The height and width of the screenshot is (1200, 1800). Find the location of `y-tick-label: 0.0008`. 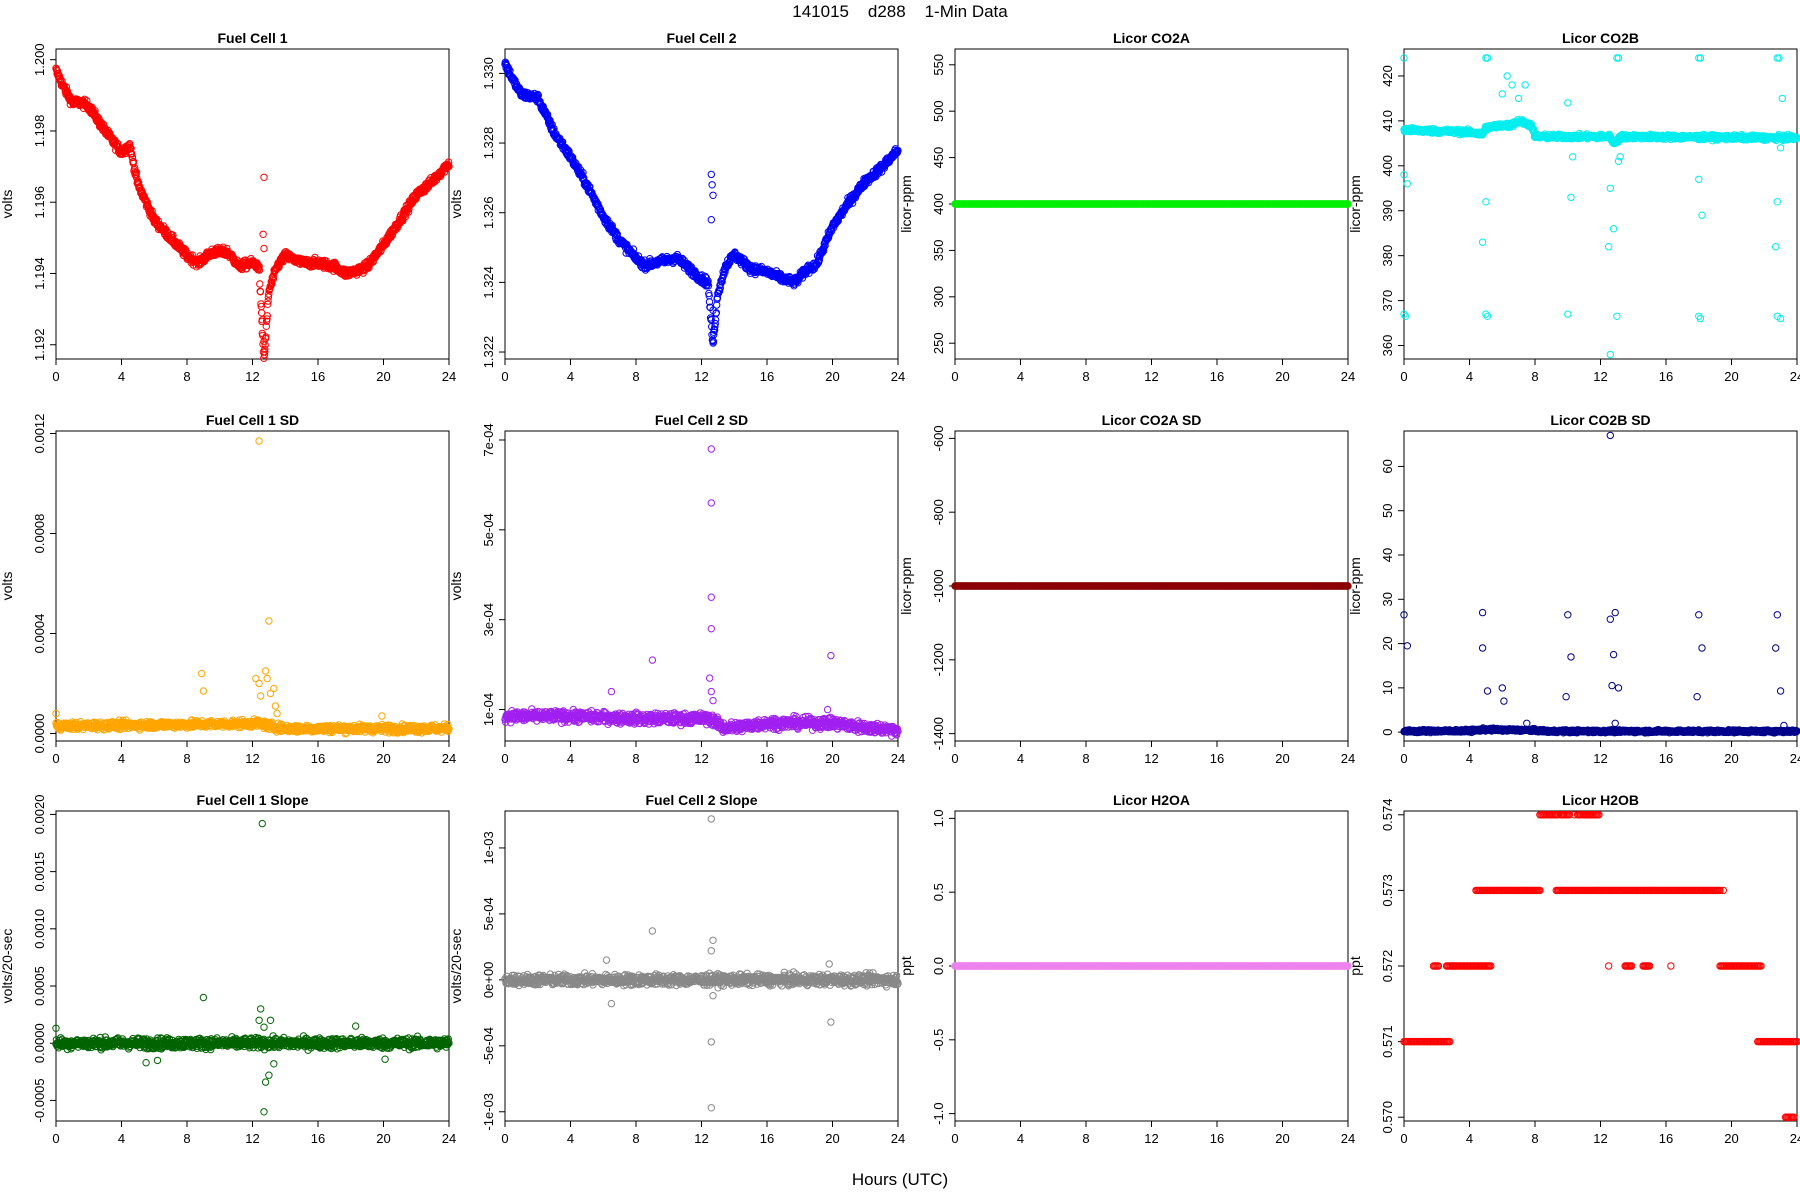

y-tick-label: 0.0008 is located at coordinates (39, 534).